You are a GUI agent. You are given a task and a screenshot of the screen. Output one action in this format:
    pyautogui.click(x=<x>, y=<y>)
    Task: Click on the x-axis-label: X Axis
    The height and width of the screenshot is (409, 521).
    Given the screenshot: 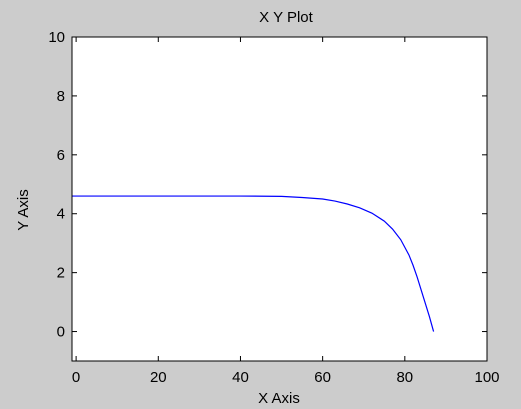 What is the action you would take?
    pyautogui.click(x=279, y=398)
    